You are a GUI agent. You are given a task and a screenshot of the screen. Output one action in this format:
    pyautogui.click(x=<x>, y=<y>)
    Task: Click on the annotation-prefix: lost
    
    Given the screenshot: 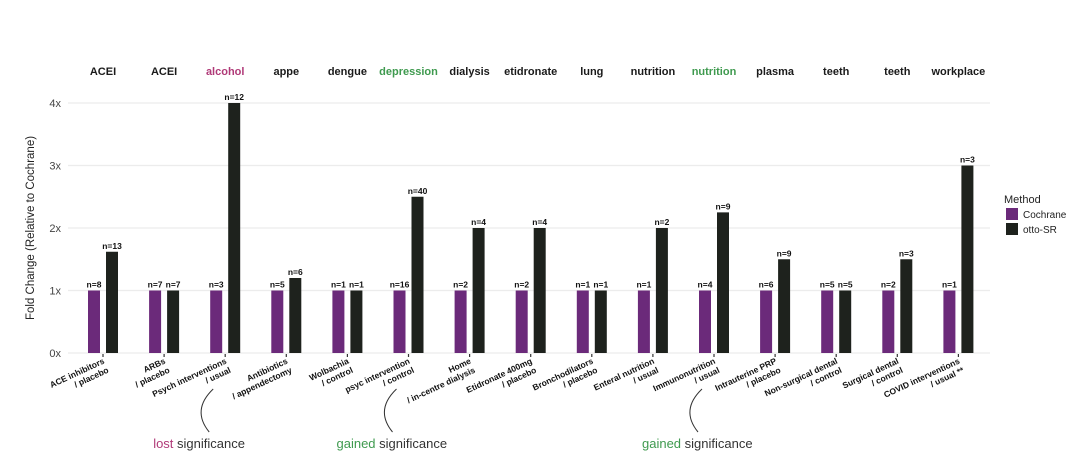 What is the action you would take?
    pyautogui.click(x=163, y=443)
    